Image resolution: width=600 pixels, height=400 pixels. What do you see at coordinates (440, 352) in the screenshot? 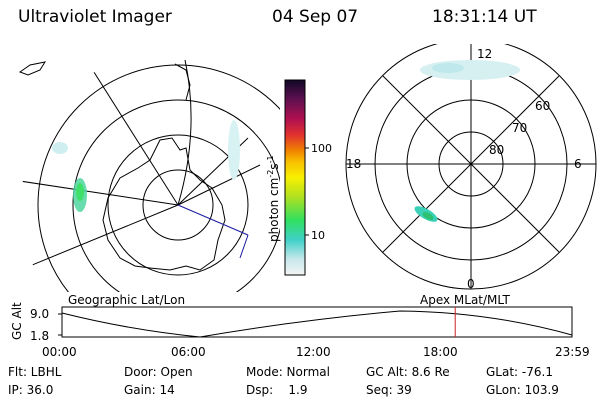
I see `altitude-xtick-1800: 18:00` at bounding box center [440, 352].